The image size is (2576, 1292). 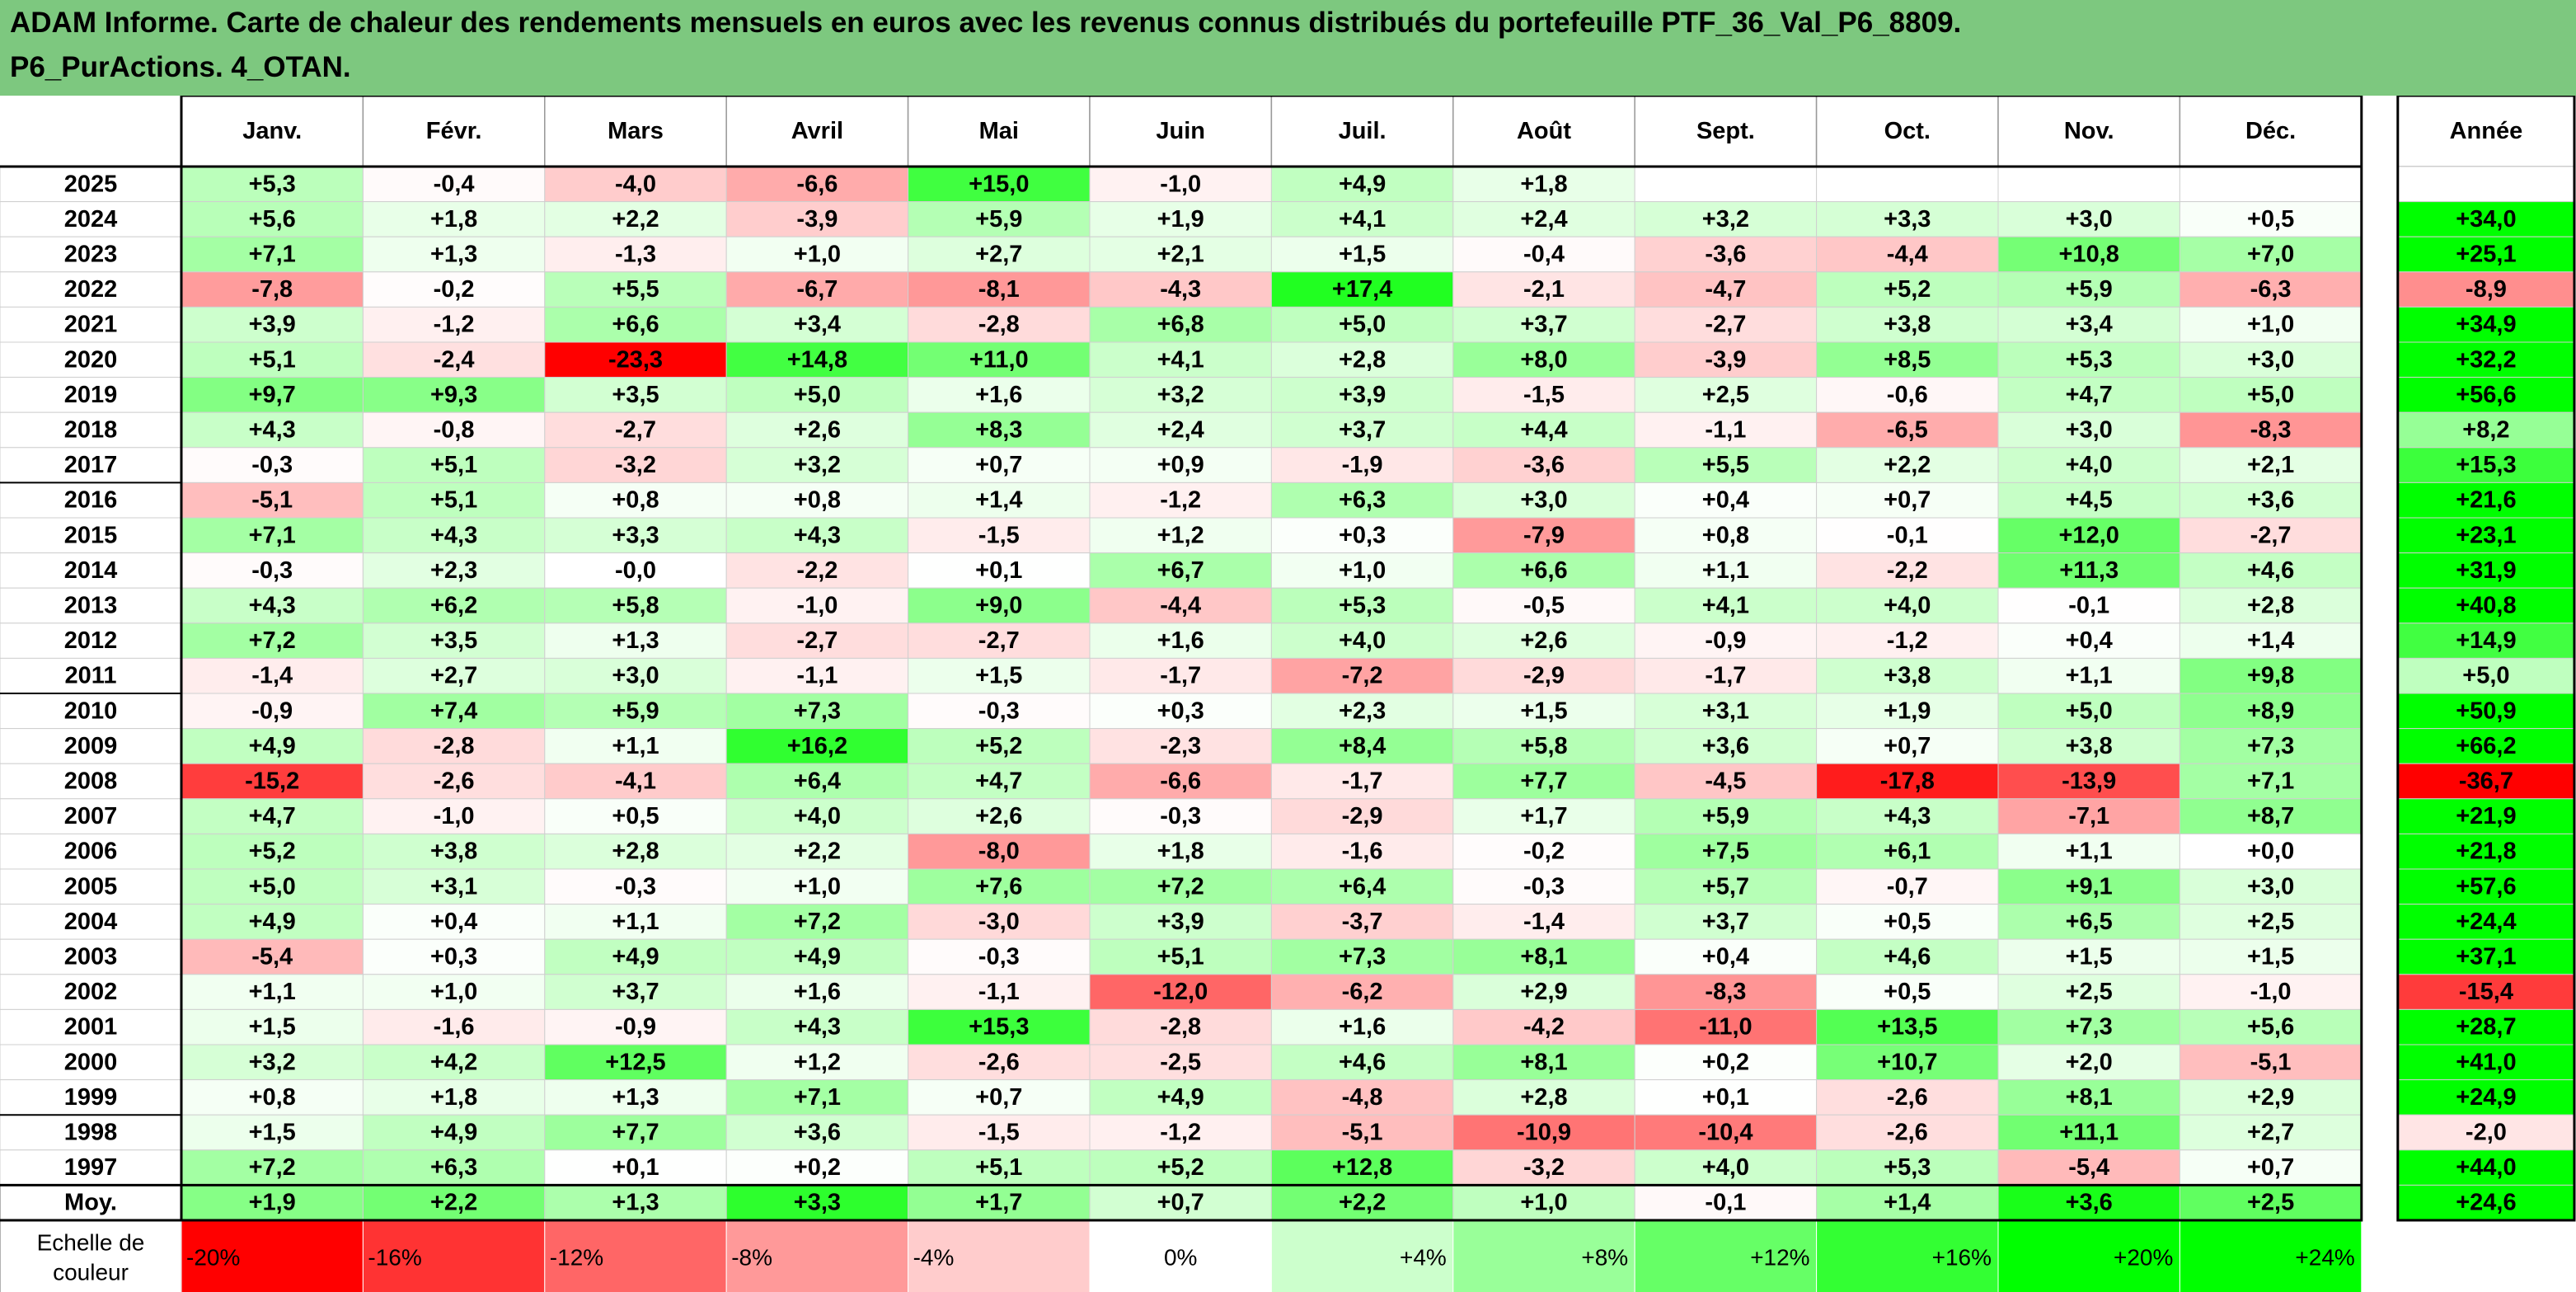 What do you see at coordinates (272, 131) in the screenshot?
I see `month-header-1: Janv.` at bounding box center [272, 131].